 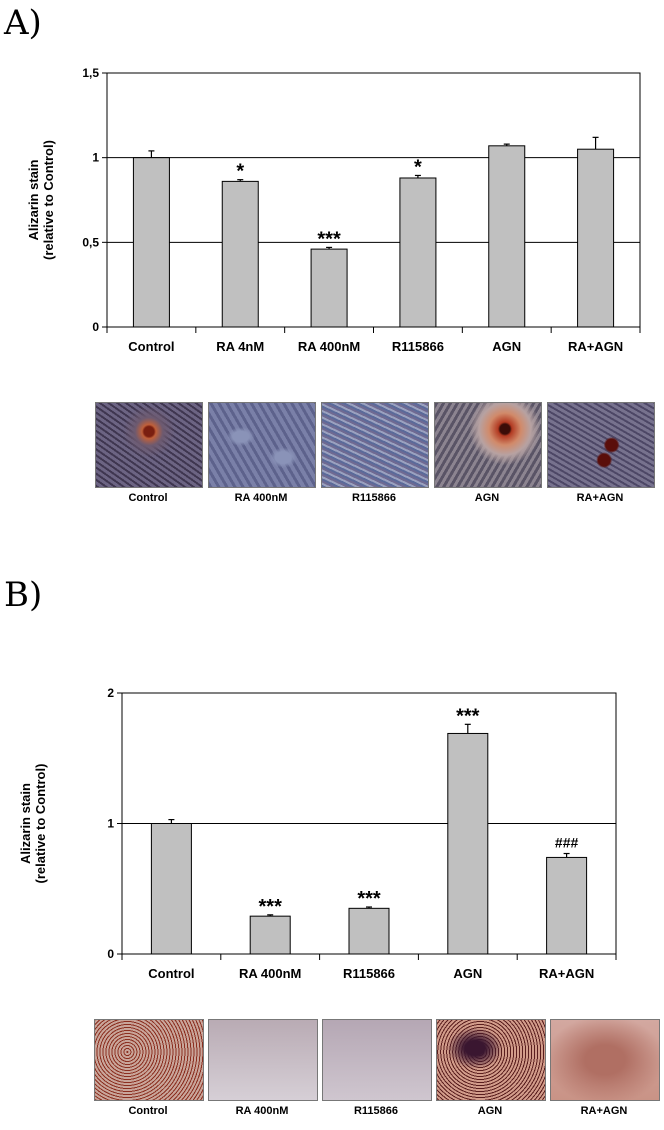 I want to click on panel-b-photo-strip: Control RA 400nM R115866 AGN RA+AGN, so click(x=332, y=1074).